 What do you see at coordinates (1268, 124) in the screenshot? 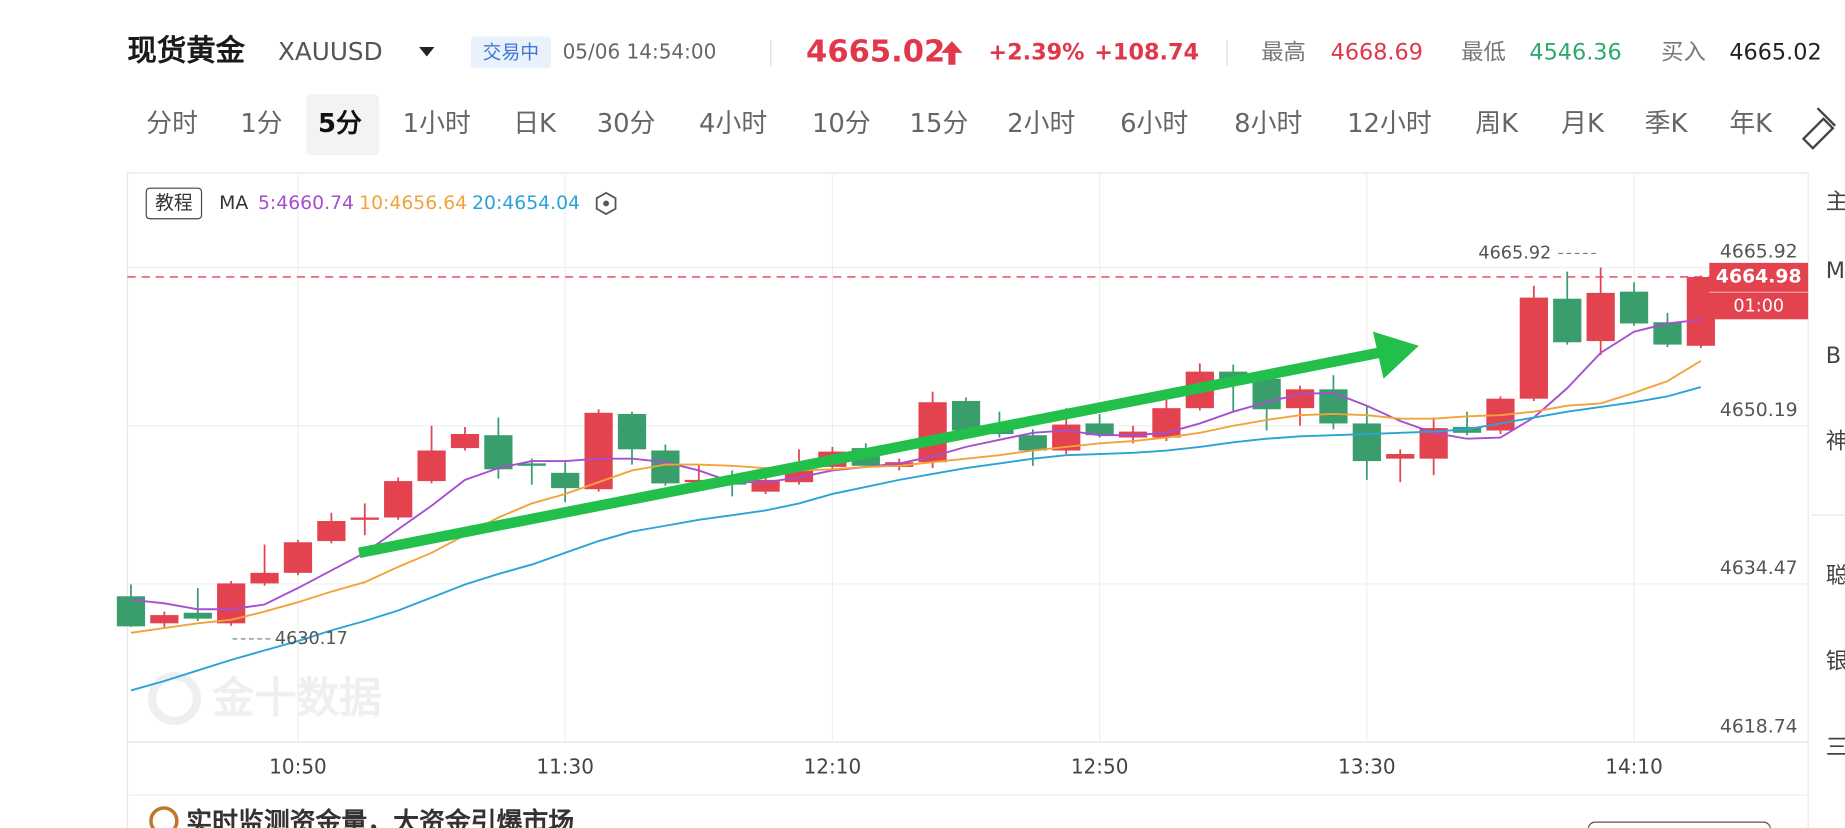
I see `timeframe-tab: 8小时` at bounding box center [1268, 124].